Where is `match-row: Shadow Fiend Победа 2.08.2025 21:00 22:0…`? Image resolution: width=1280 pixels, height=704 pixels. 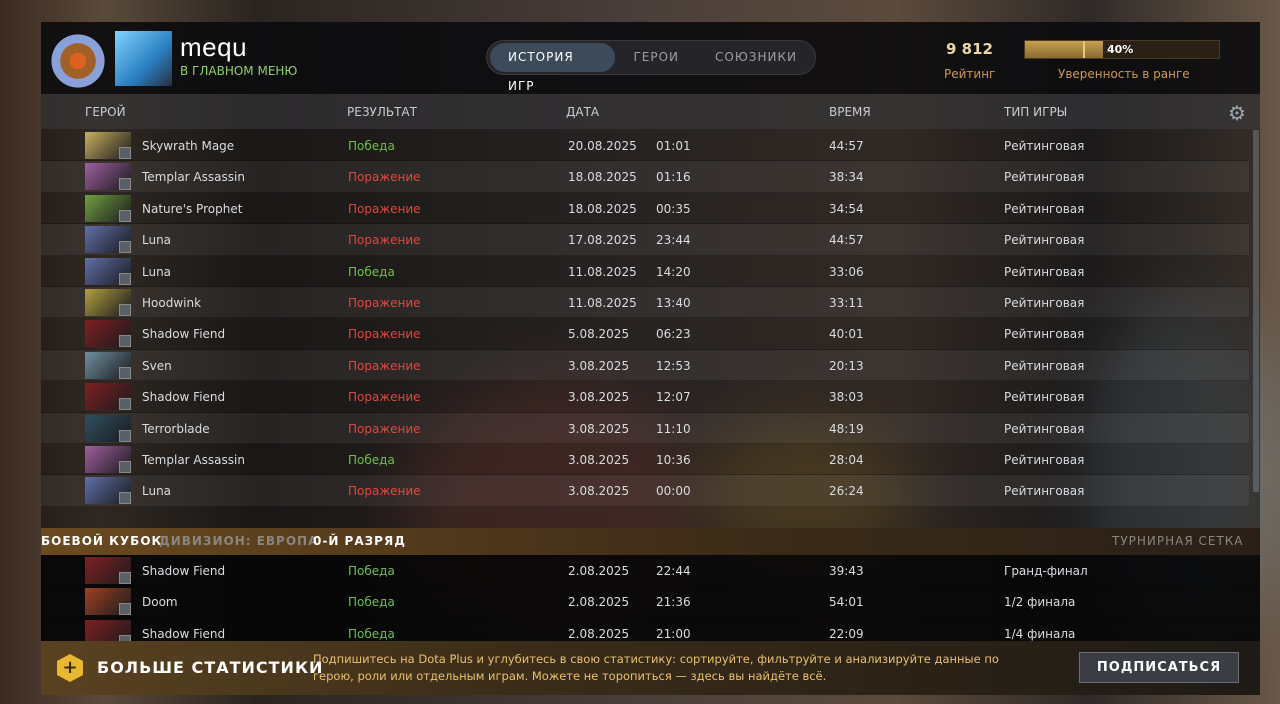 match-row: Shadow Fiend Победа 2.08.2025 21:00 22:0… is located at coordinates (650, 629).